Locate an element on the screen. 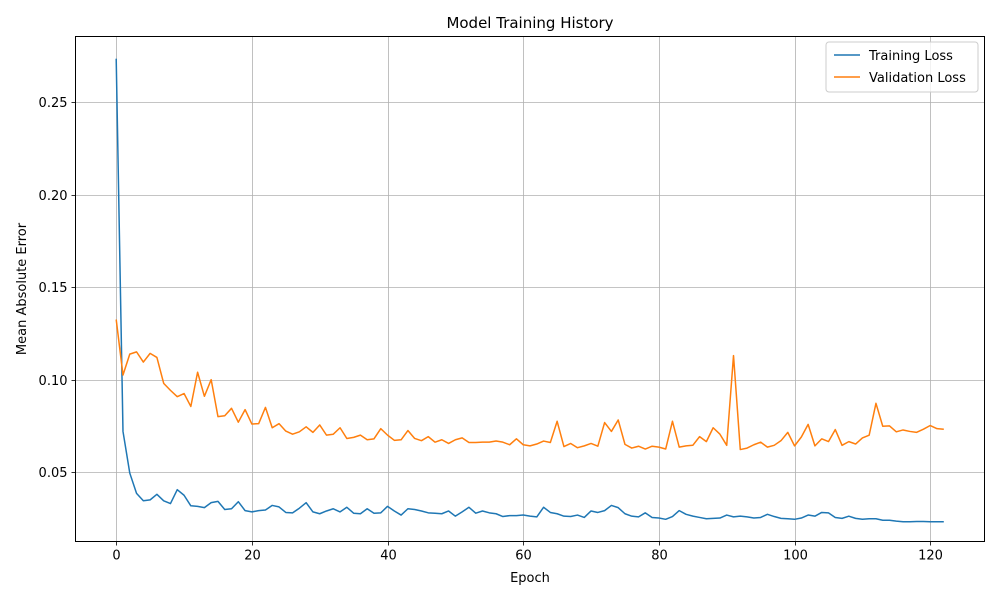 This screenshot has width=1000, height=600. legend-label-training-loss: Training Loss is located at coordinates (910, 56).